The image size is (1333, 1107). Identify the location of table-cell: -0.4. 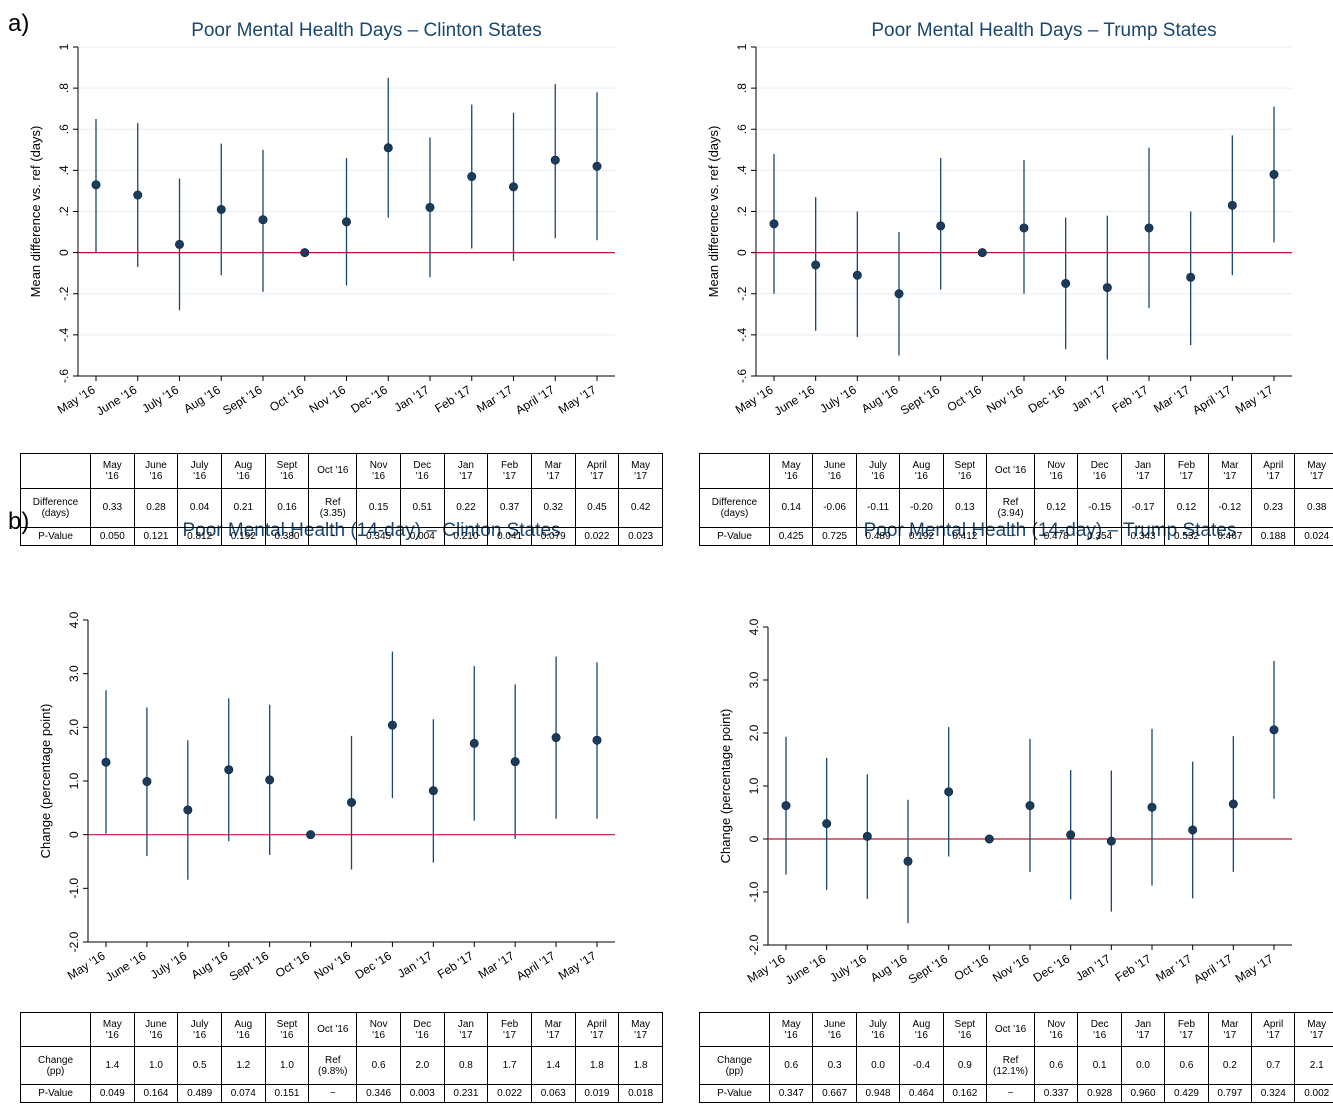
(921, 1065).